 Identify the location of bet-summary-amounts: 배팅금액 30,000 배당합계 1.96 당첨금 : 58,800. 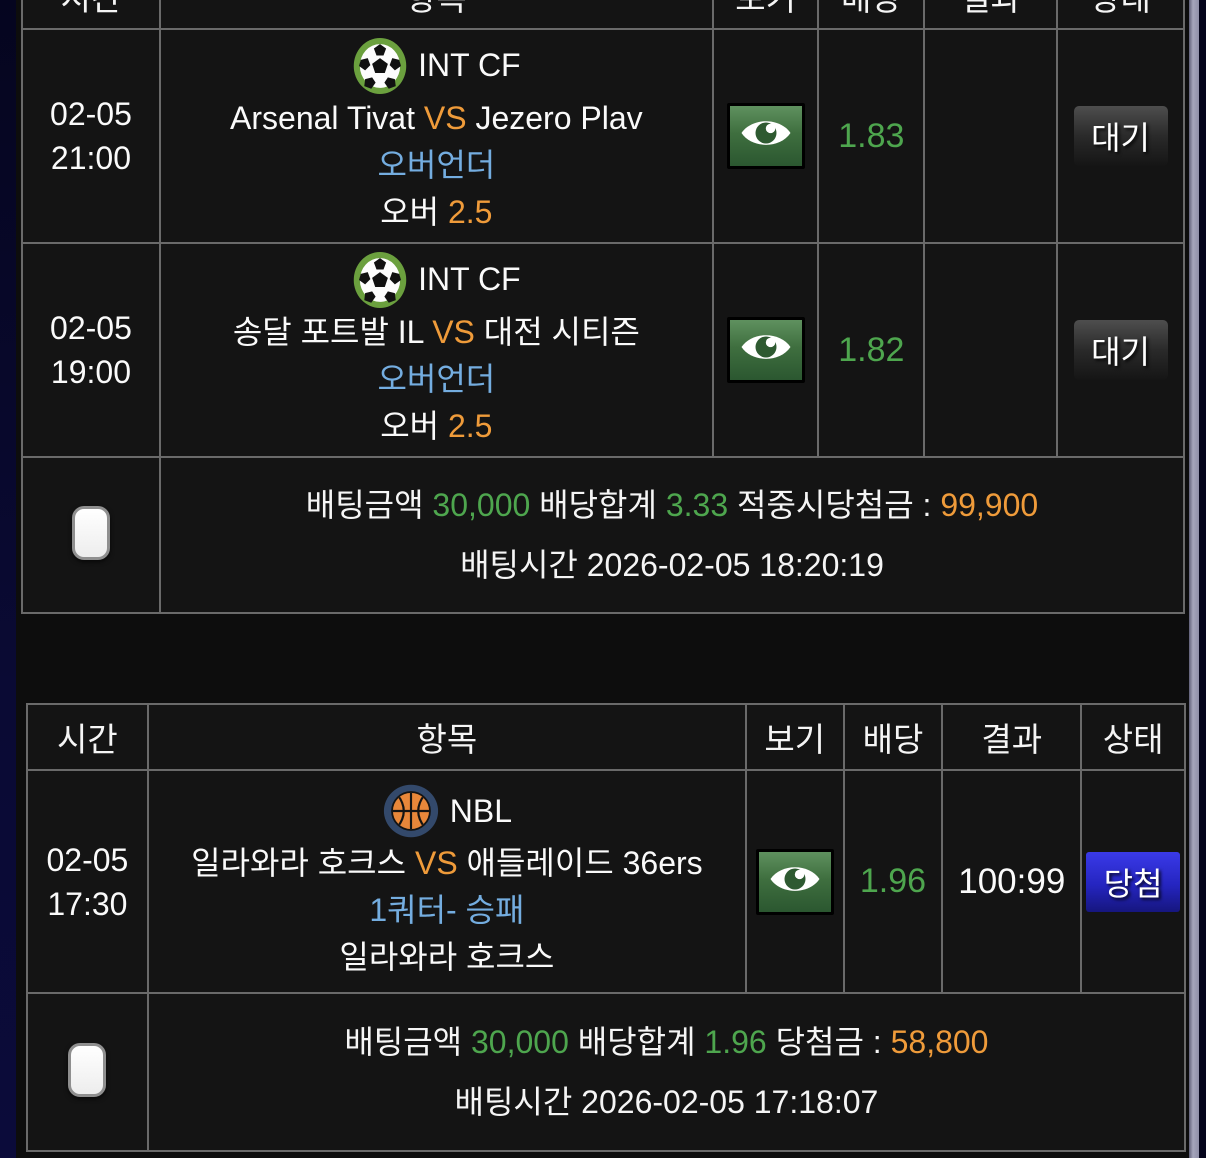
(666, 1042).